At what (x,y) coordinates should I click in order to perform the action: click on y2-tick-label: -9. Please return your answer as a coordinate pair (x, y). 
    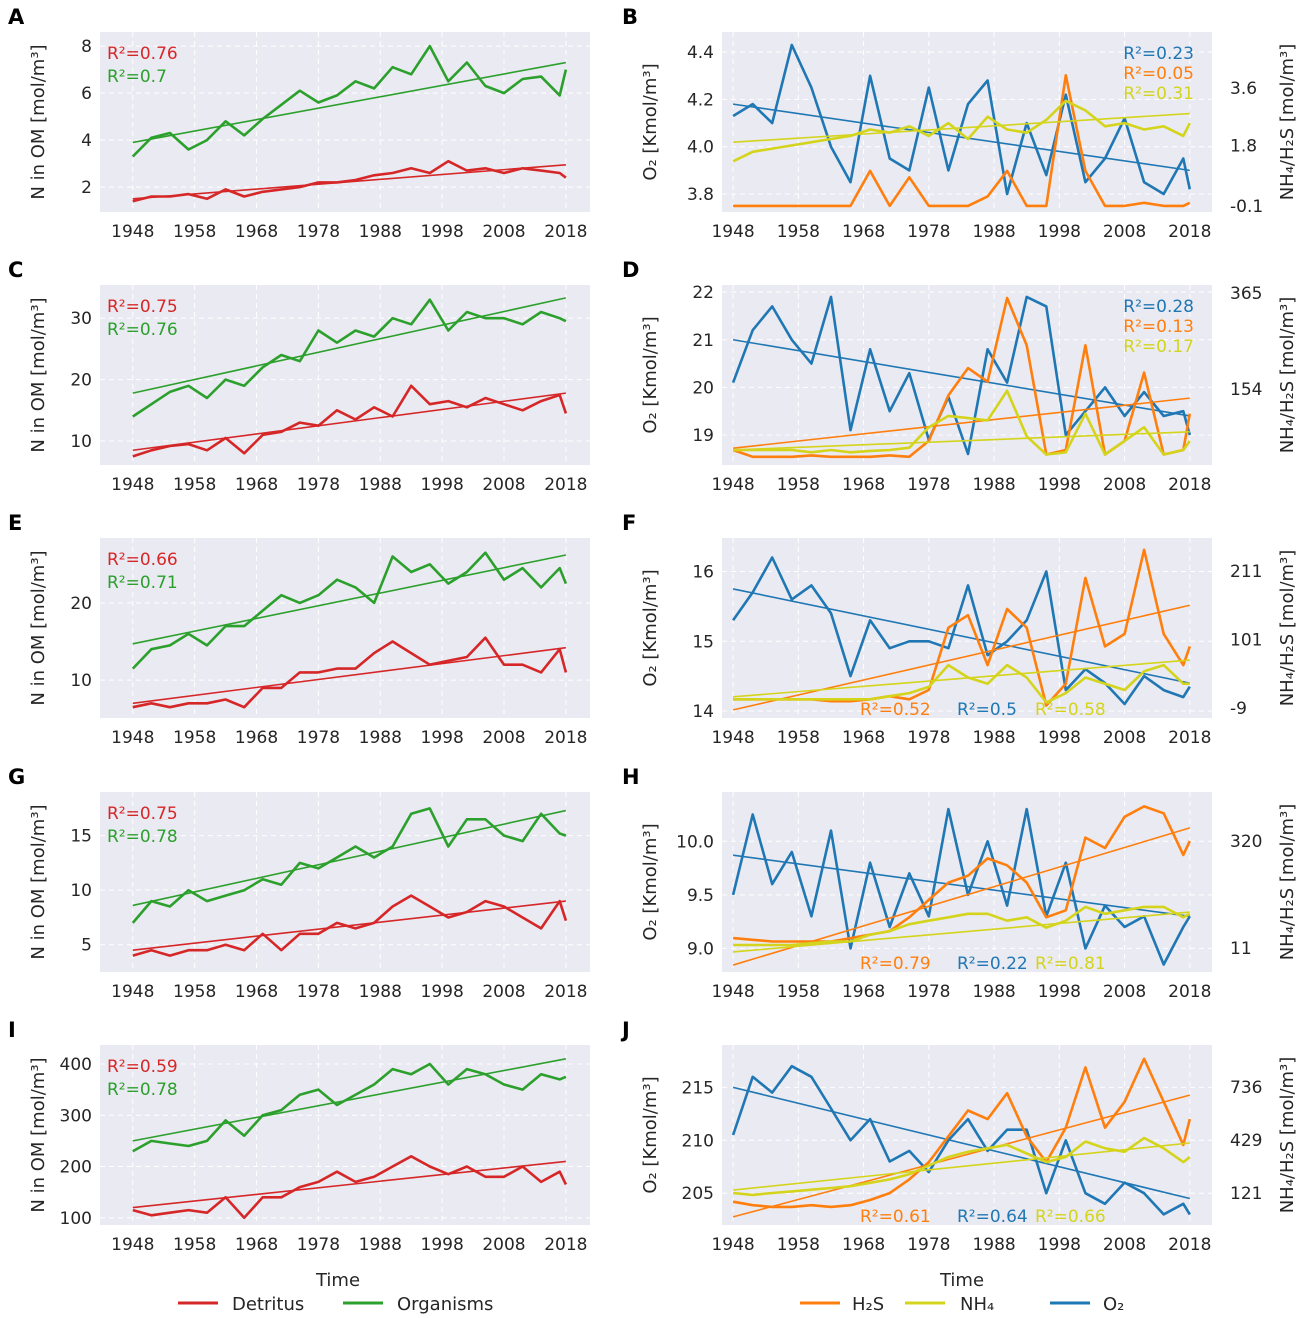
    Looking at the image, I should click on (1238, 709).